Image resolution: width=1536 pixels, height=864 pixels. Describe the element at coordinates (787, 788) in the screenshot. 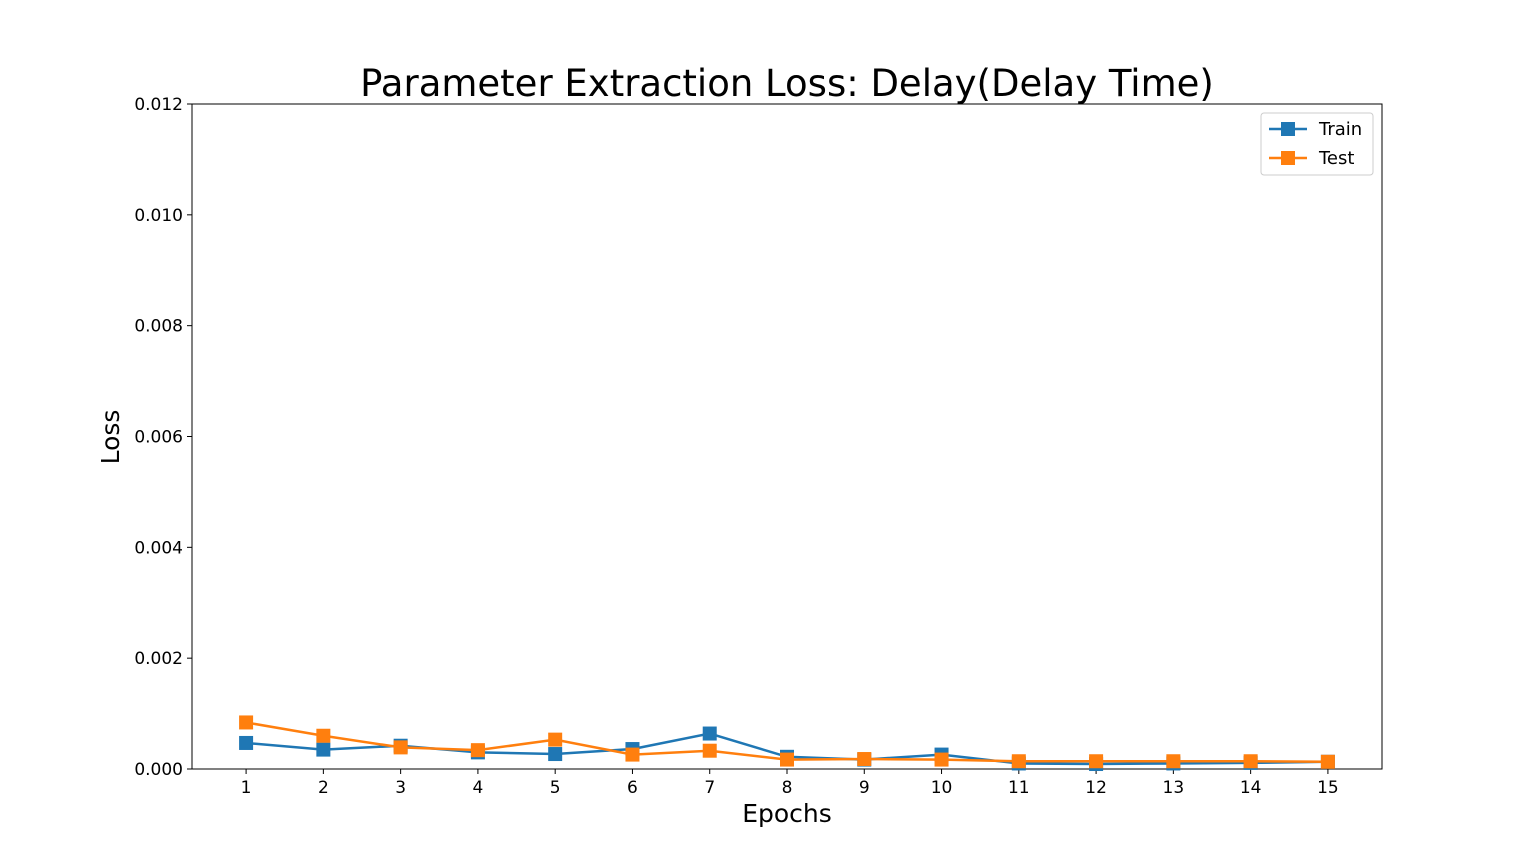

I see `x-tick-label: 8` at that location.